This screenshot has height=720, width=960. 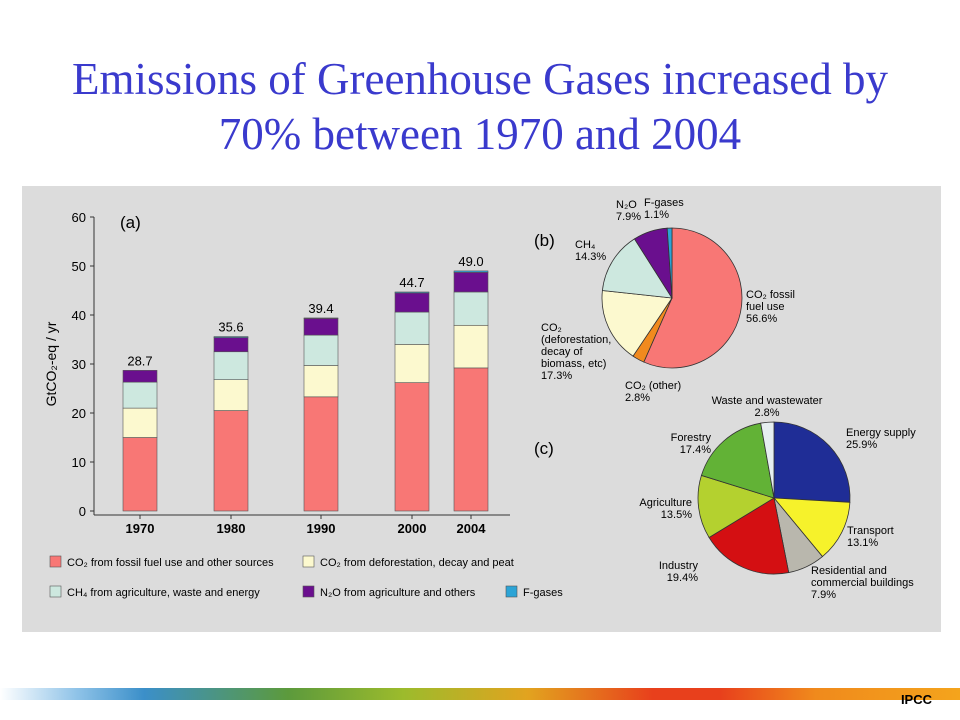 What do you see at coordinates (770, 295) in the screenshot?
I see `b-slice-label-line: CO₂ fossil` at bounding box center [770, 295].